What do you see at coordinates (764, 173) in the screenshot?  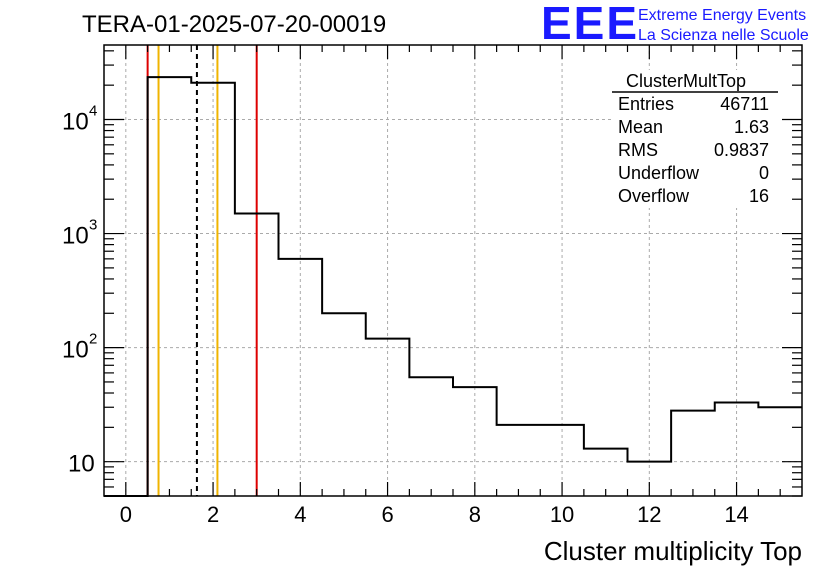 I see `stats-row-value: 0` at bounding box center [764, 173].